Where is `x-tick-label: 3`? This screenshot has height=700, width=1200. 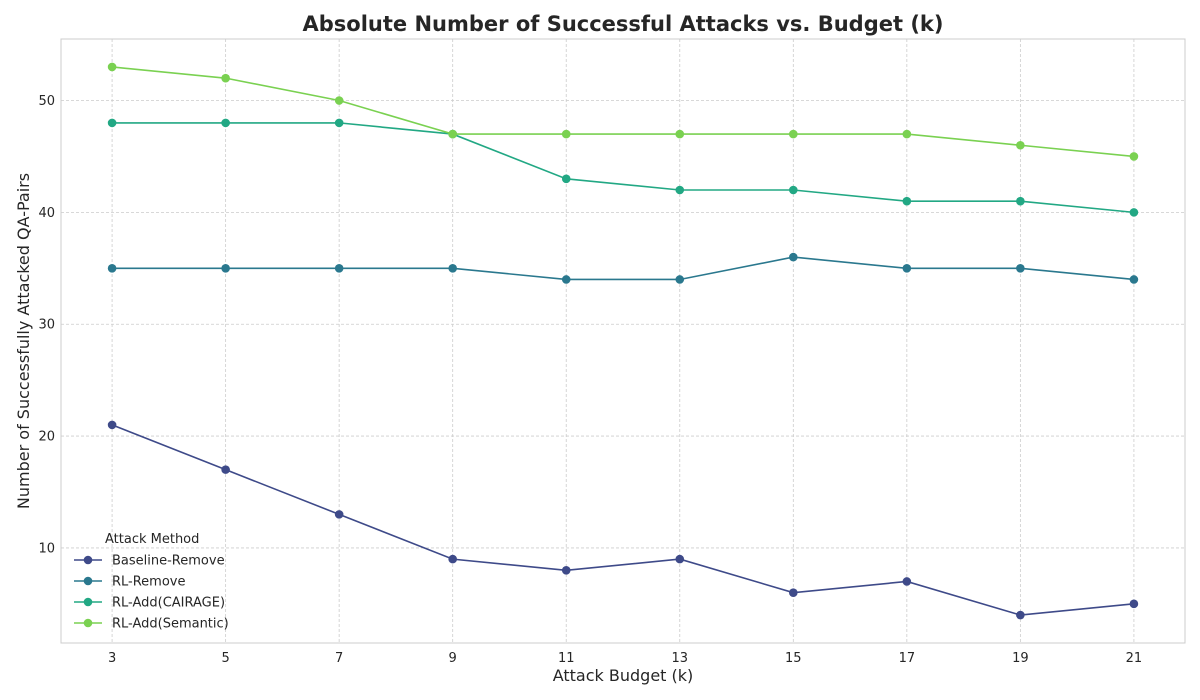
x-tick-label: 3 is located at coordinates (112, 658).